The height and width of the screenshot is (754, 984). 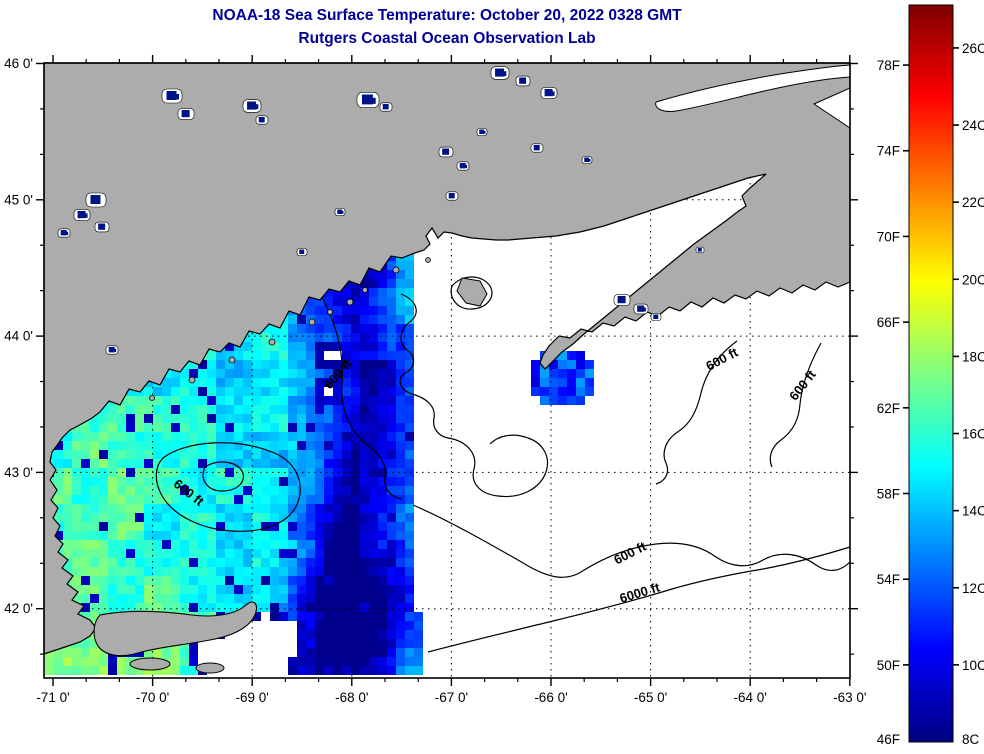 I want to click on x-tick-label: -70 0', so click(x=152, y=697).